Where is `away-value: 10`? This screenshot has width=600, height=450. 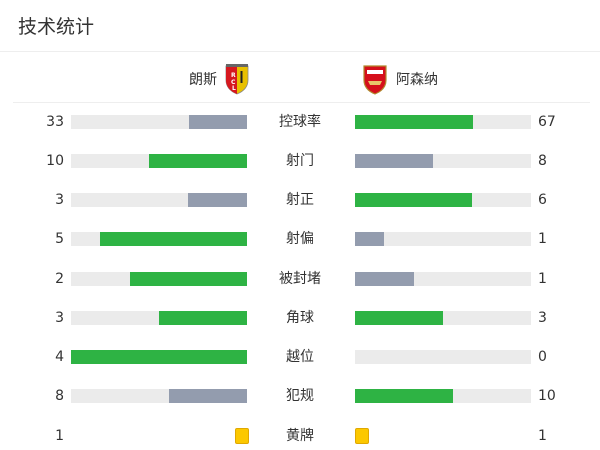
away-value: 10 is located at coordinates (547, 396).